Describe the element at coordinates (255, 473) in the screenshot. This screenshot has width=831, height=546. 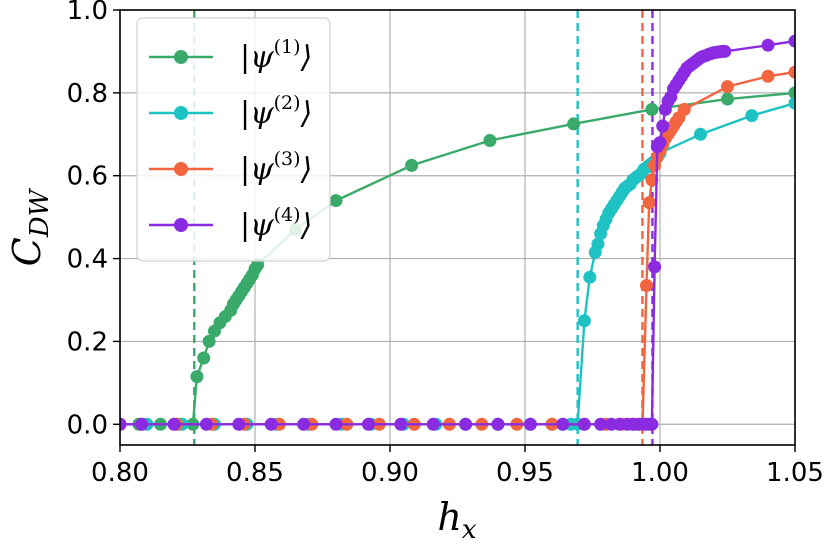
I see `x-tick-label: 0.85` at that location.